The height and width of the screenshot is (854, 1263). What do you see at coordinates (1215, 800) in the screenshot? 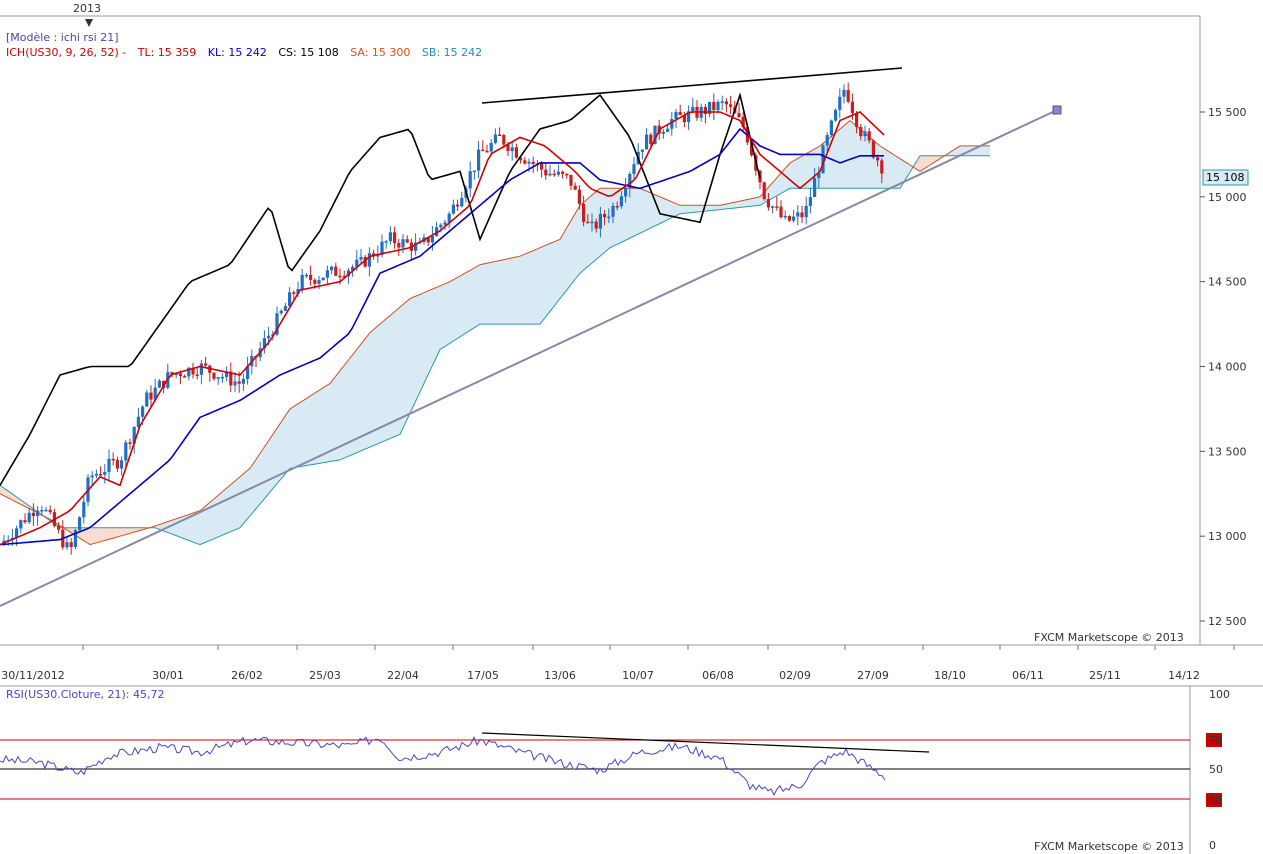
I see `rsi-tick-30: 30` at bounding box center [1215, 800].